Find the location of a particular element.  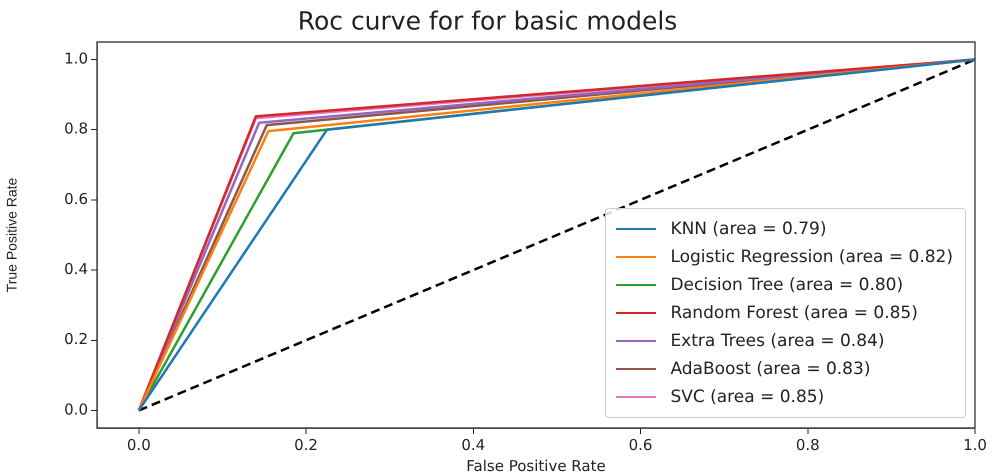

legend-label: Random Forest (area = 0.85) is located at coordinates (794, 313).